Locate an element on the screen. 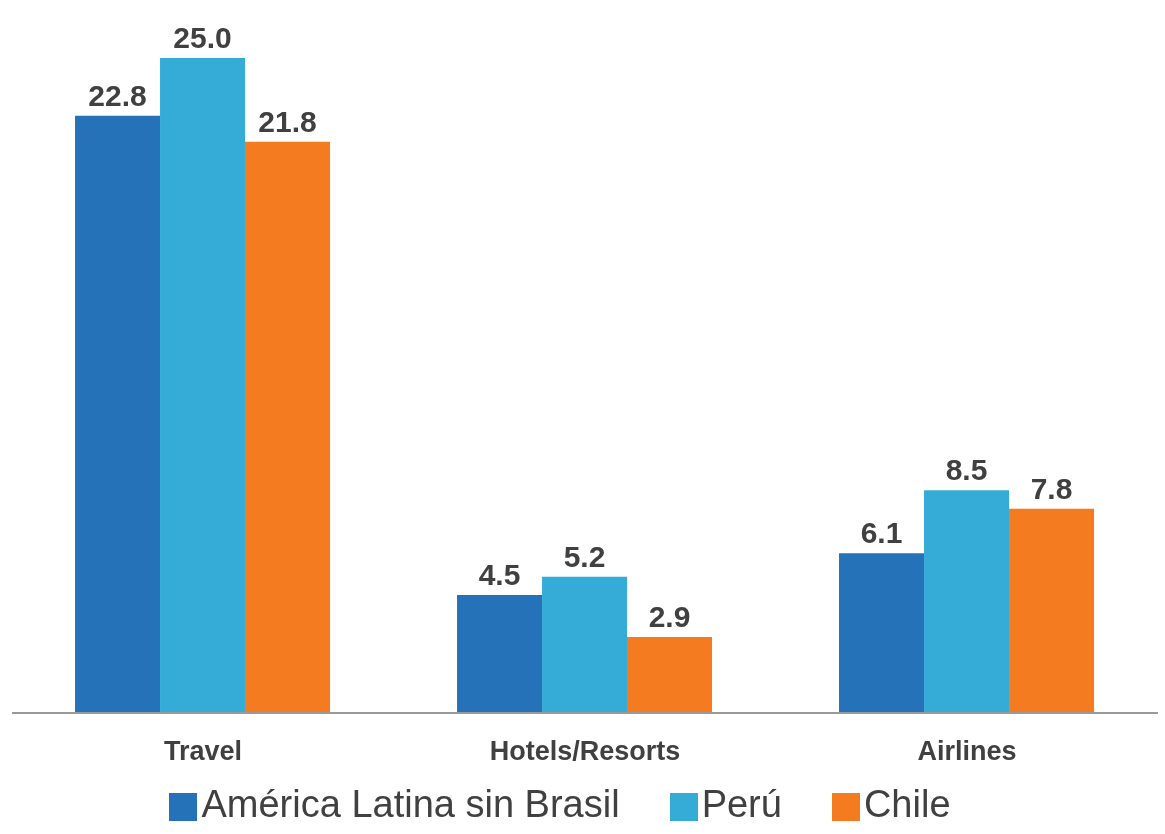 The height and width of the screenshot is (834, 1165). data-label: 21.8 is located at coordinates (287, 121).